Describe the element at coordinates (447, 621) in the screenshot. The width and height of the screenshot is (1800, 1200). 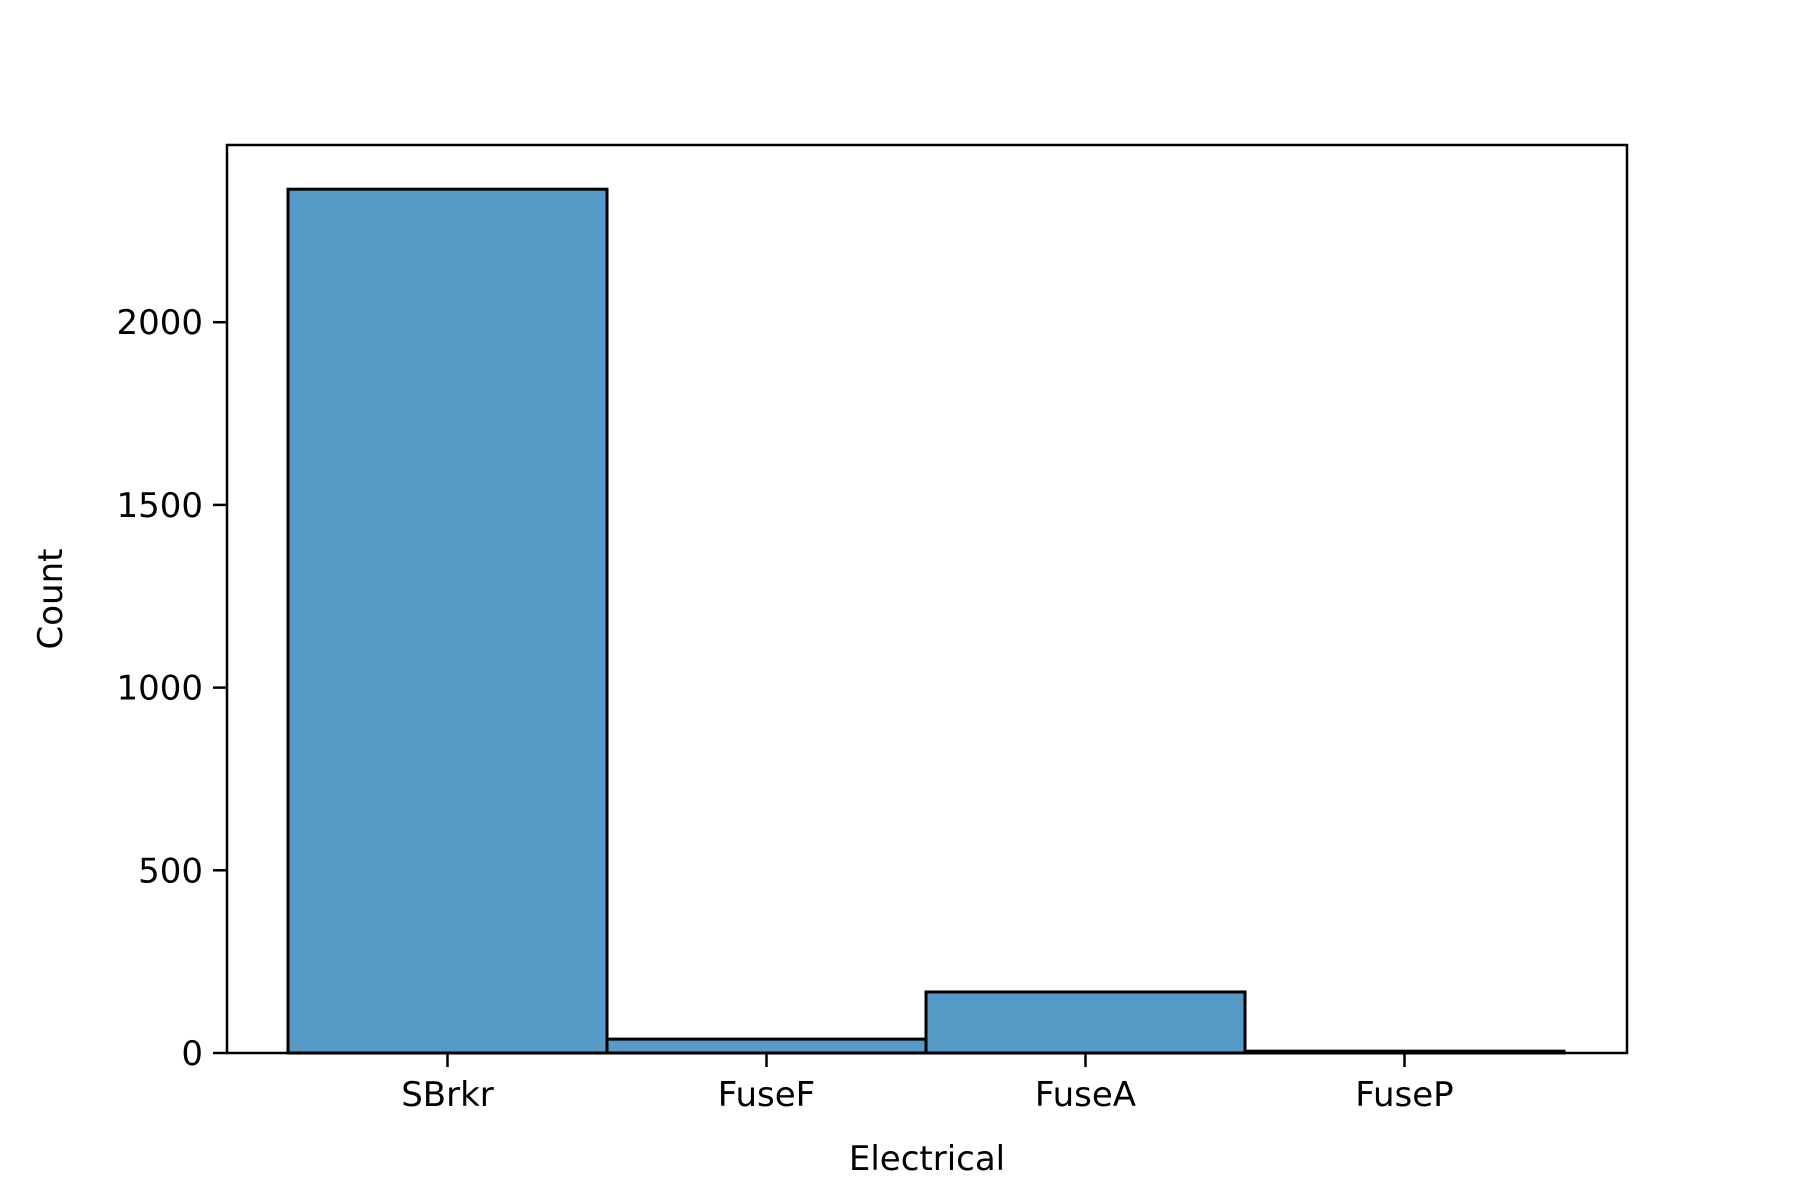
I see `bar-sbrkr` at that location.